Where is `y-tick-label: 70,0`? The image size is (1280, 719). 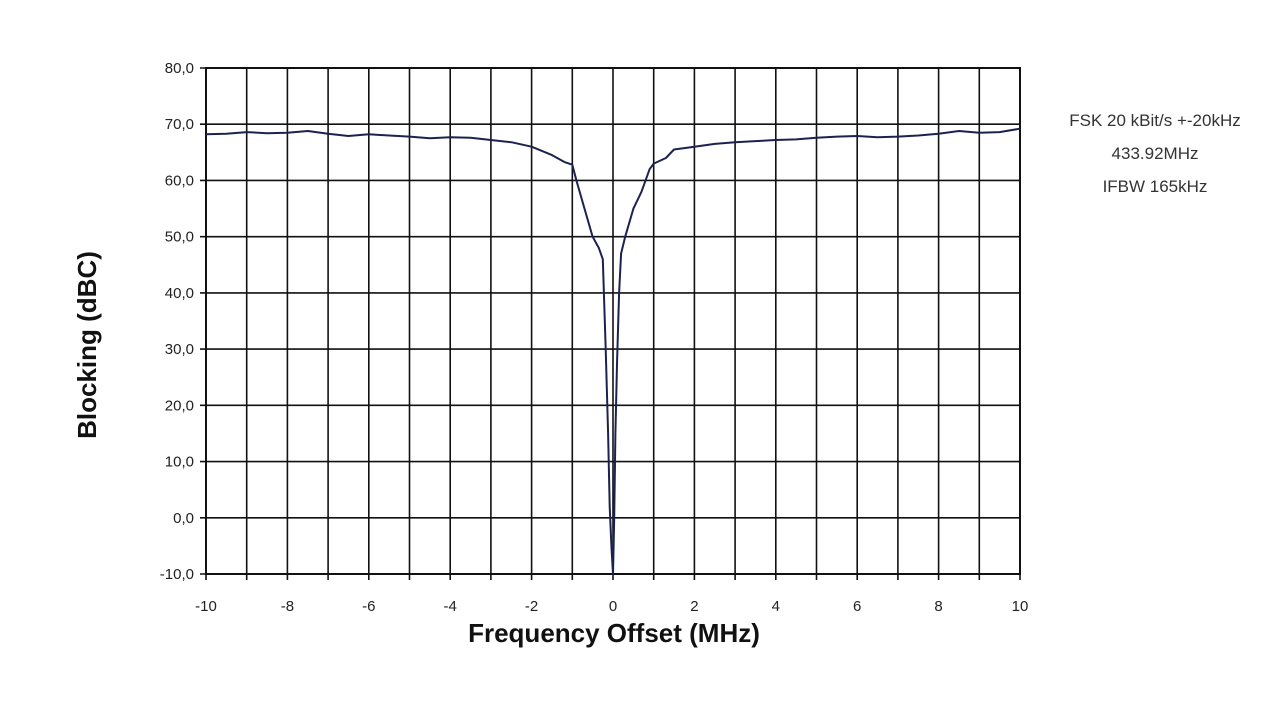
y-tick-label: 70,0 is located at coordinates (179, 124).